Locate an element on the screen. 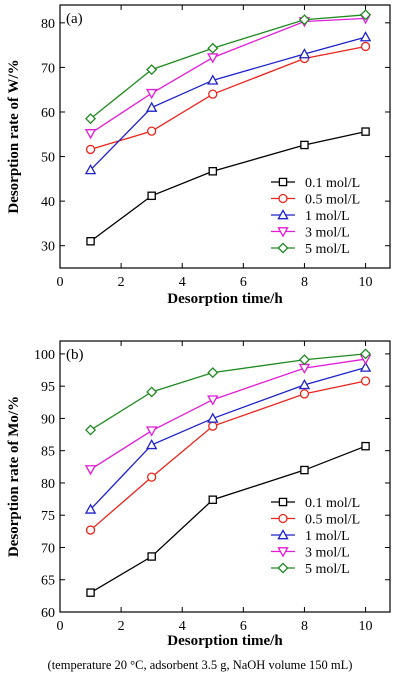  panel-label: (a) is located at coordinates (74, 19).